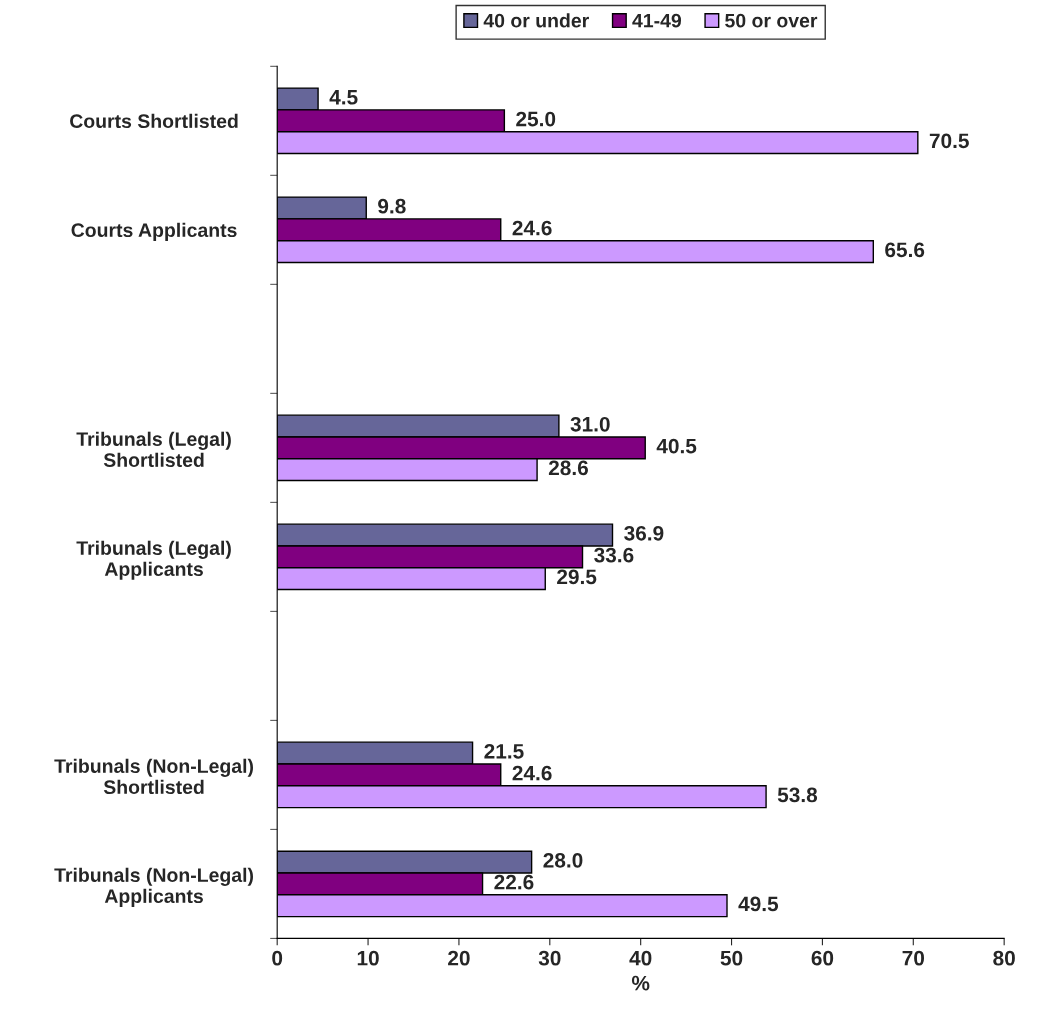 The height and width of the screenshot is (1020, 1046). What do you see at coordinates (676, 446) in the screenshot?
I see `data-label: 40.5` at bounding box center [676, 446].